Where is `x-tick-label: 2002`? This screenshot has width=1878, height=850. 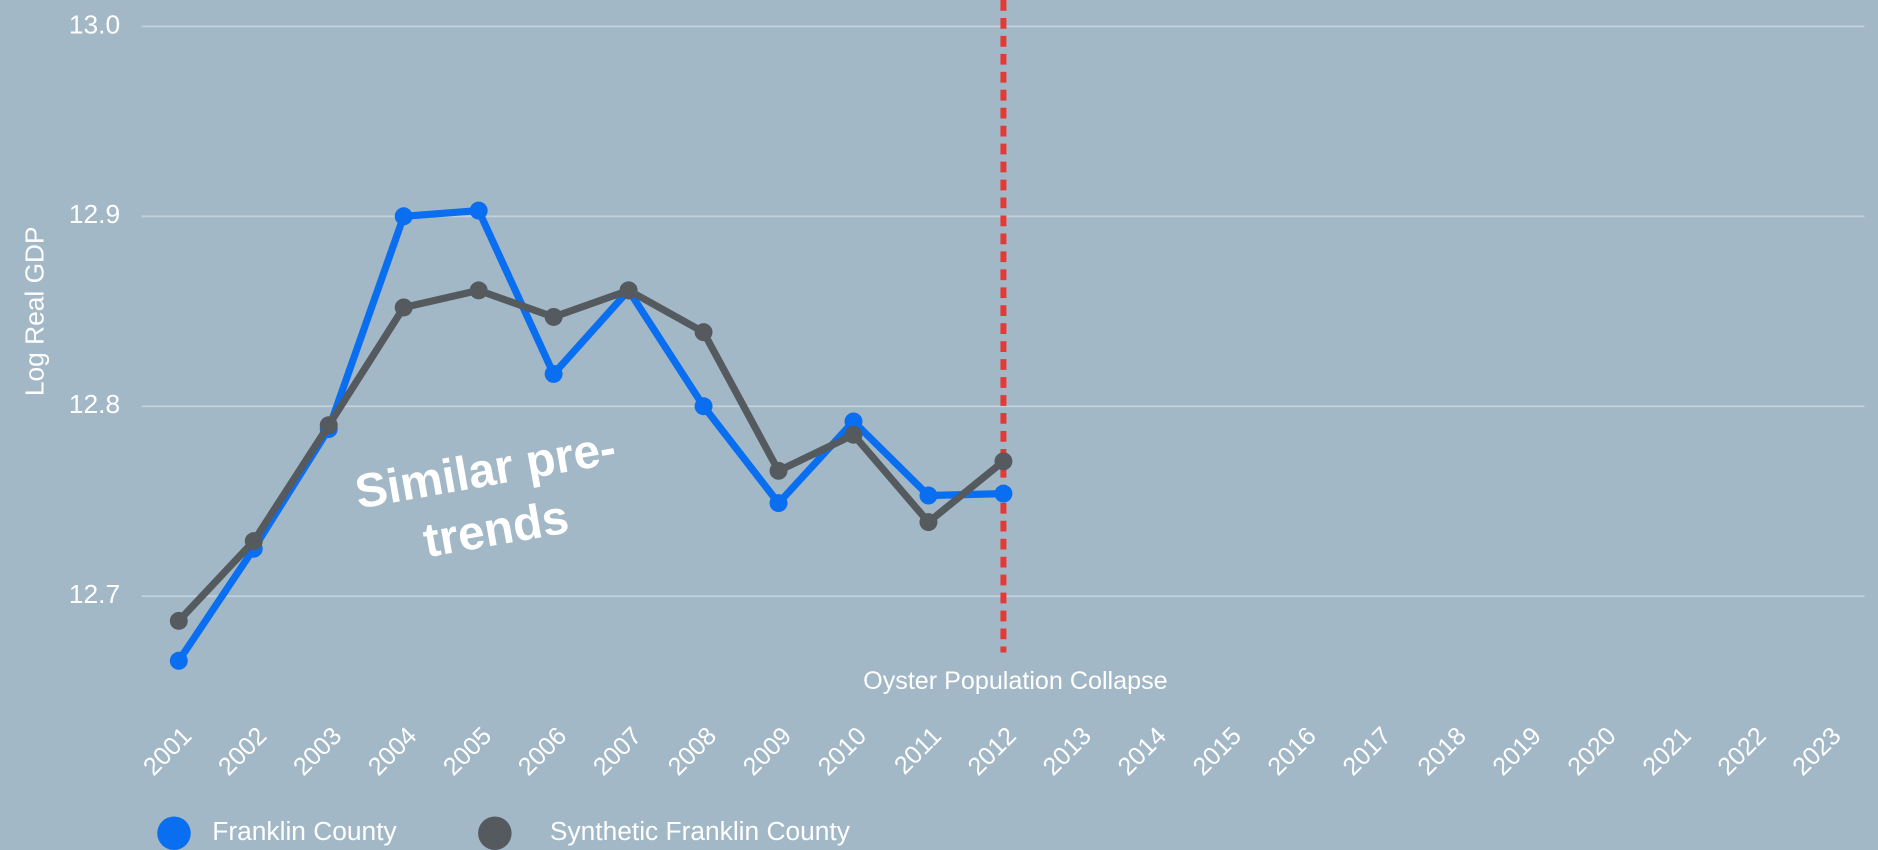 x-tick-label: 2002 is located at coordinates (242, 751).